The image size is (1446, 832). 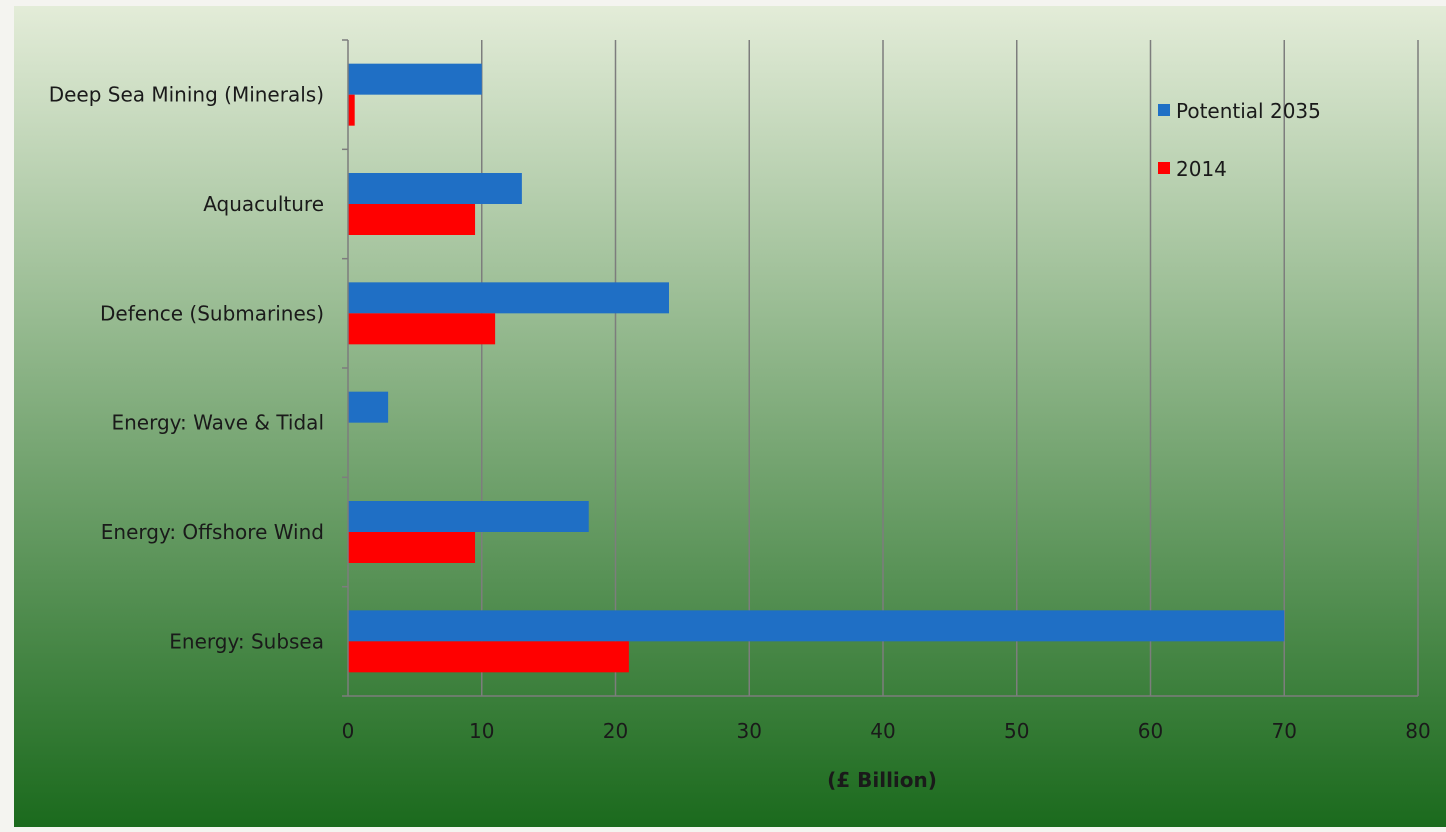 What do you see at coordinates (1284, 731) in the screenshot?
I see `x-tick-label: 70` at bounding box center [1284, 731].